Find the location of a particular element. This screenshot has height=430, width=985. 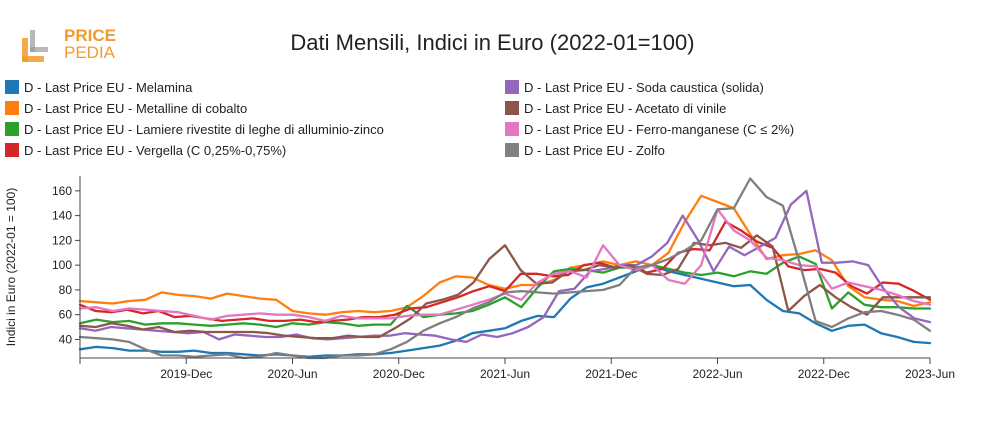

x-tick-label: 2023-Jun is located at coordinates (930, 374).